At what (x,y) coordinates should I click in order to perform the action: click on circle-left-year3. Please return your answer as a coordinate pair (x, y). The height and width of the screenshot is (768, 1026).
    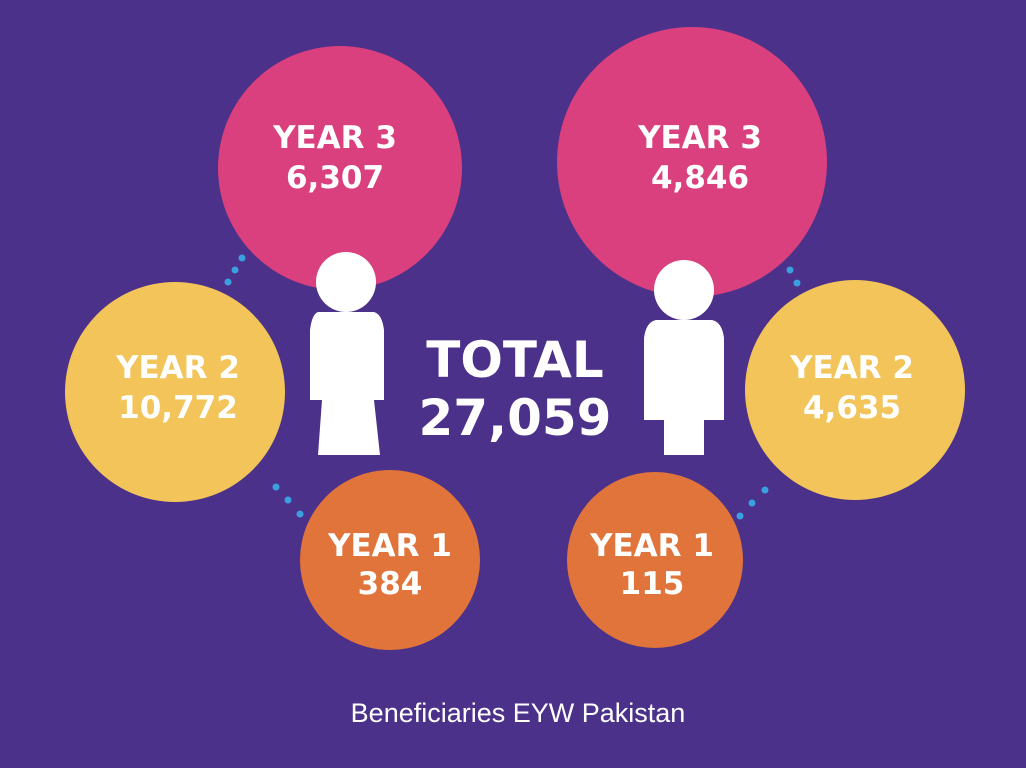
    Looking at the image, I should click on (340, 168).